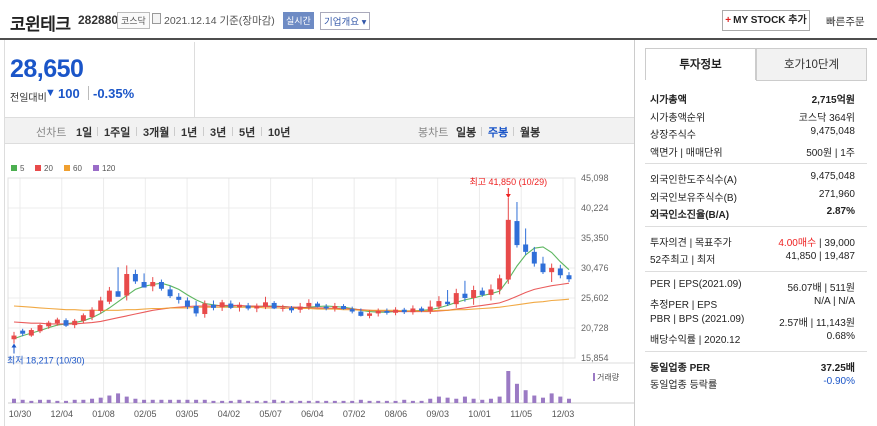  Describe the element at coordinates (595, 358) in the screenshot. I see `y-tick-label: 15,854` at that location.